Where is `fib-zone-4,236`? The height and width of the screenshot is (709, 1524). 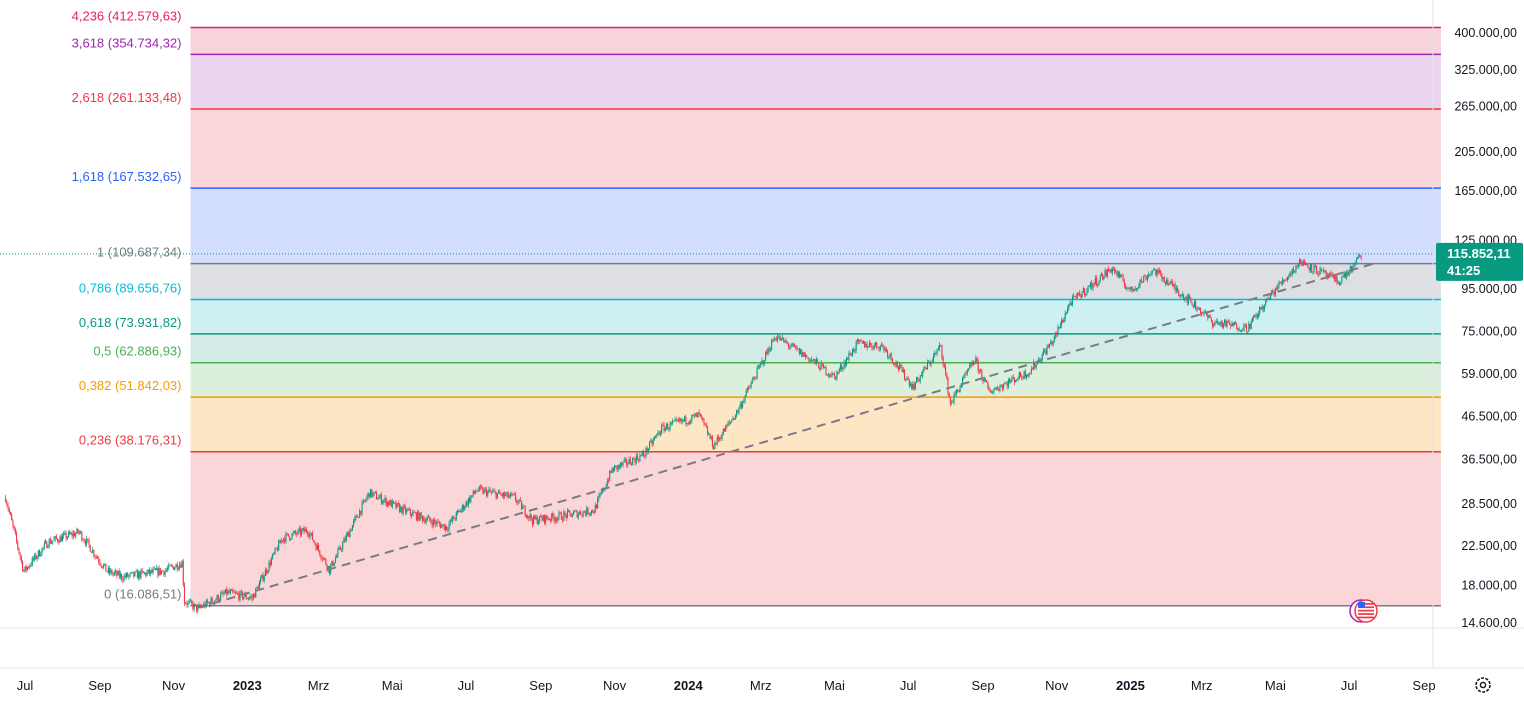
fib-zone-4,236 is located at coordinates (815, 41).